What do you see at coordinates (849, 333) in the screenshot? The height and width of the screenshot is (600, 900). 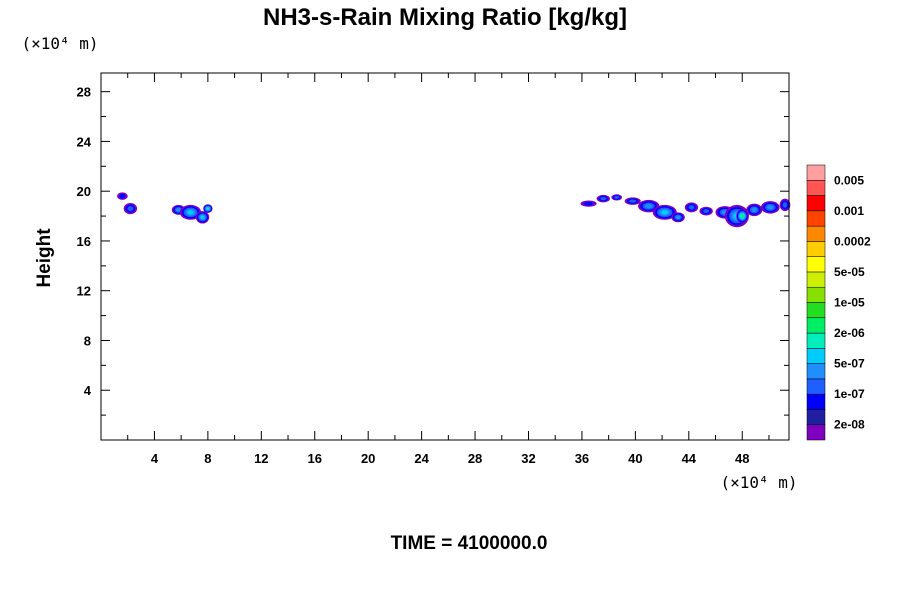 I see `colorbar-label: 2e-06` at bounding box center [849, 333].